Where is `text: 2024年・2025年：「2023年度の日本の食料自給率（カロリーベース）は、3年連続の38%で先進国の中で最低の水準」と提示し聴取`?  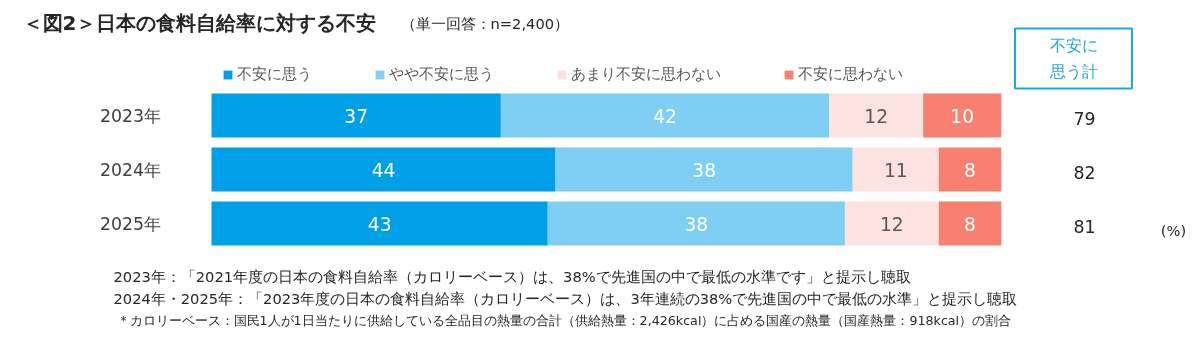 text: 2024年・2025年：「2023年度の日本の食料自給率（カロリーベース）は、3年連続の38%で先進国の中で最低の水準」と提示し聴取 is located at coordinates (565, 298).